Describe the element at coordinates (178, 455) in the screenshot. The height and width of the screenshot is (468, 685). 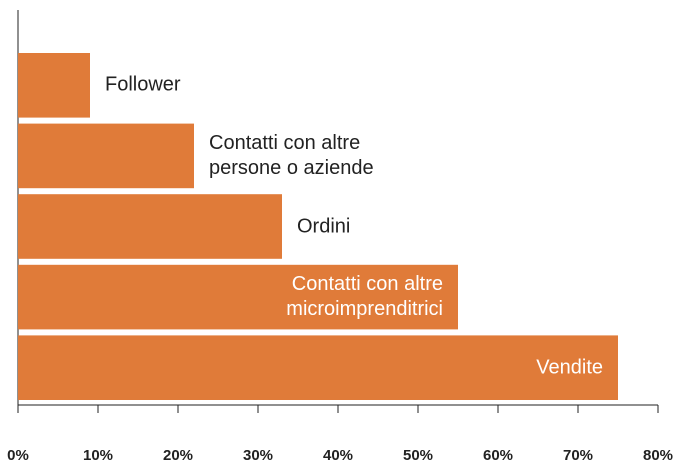
I see `x-tick-label: 20%` at that location.